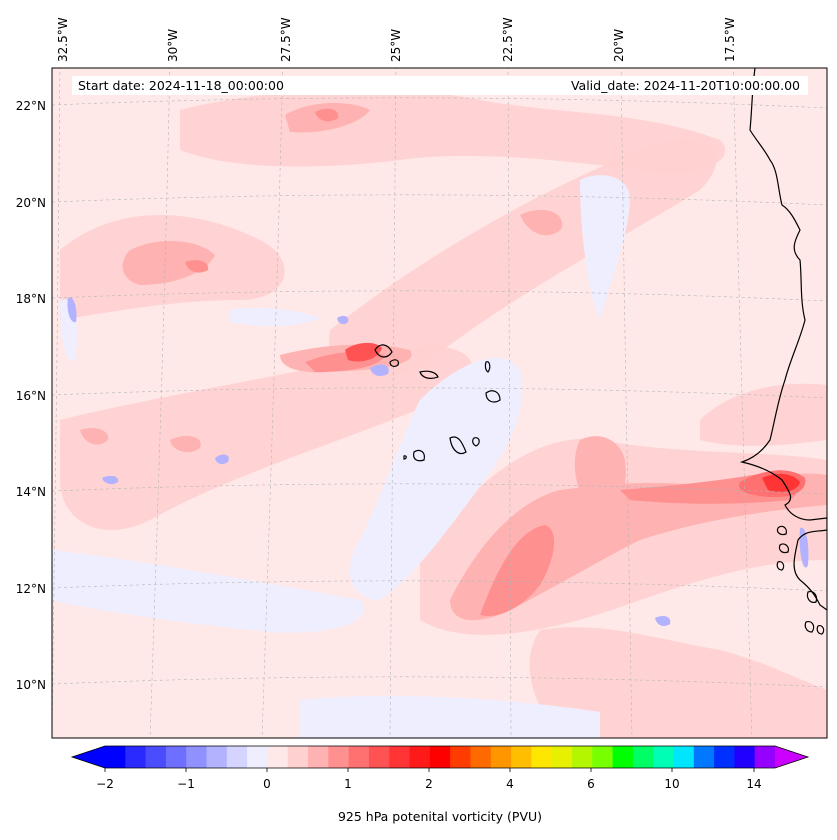  What do you see at coordinates (105, 784) in the screenshot?
I see `colorbar-tick-label: −2` at bounding box center [105, 784].